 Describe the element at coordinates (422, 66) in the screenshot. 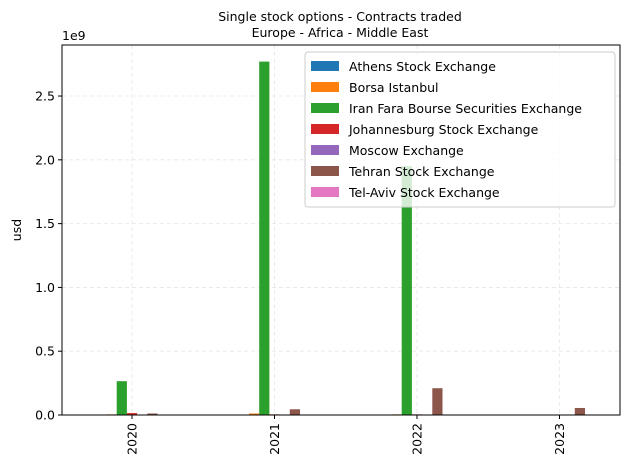

I see `legend-entry: Athens Stock Exchange` at that location.